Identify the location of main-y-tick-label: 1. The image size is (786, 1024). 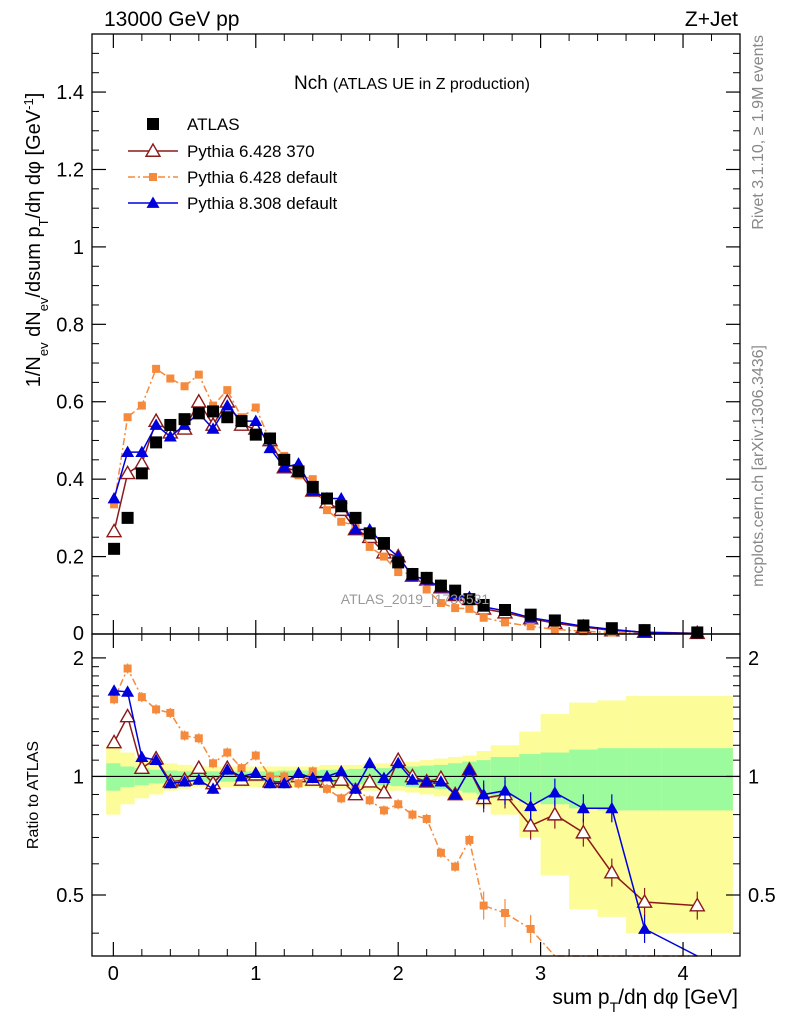
(78, 248).